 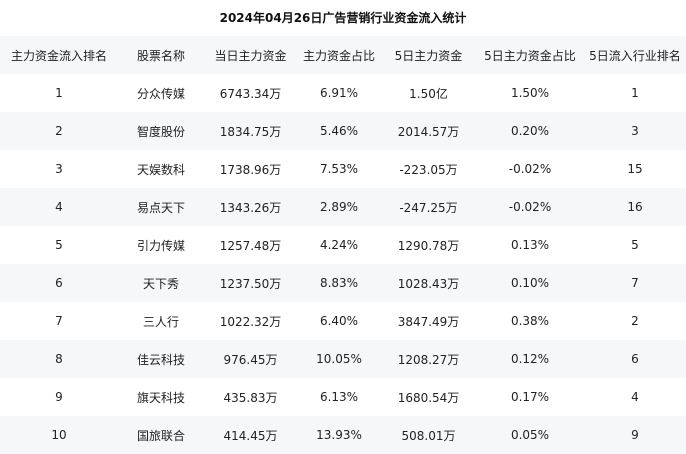 I want to click on table-row: 5 引力传媒 1257.48万 4.24% 1290.78万 0.13% 5, so click(x=343, y=245).